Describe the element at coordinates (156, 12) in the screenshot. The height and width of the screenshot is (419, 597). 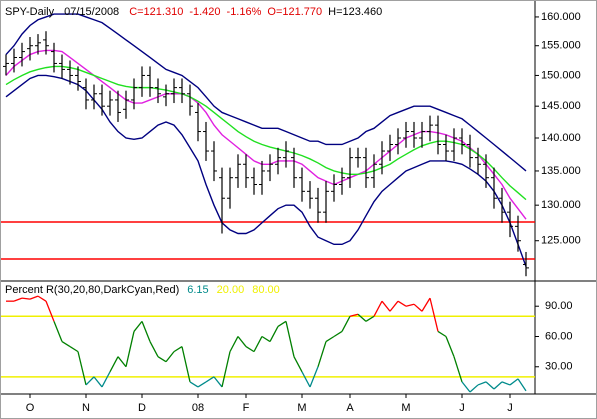
I see `readout-value: C=121.310` at that location.